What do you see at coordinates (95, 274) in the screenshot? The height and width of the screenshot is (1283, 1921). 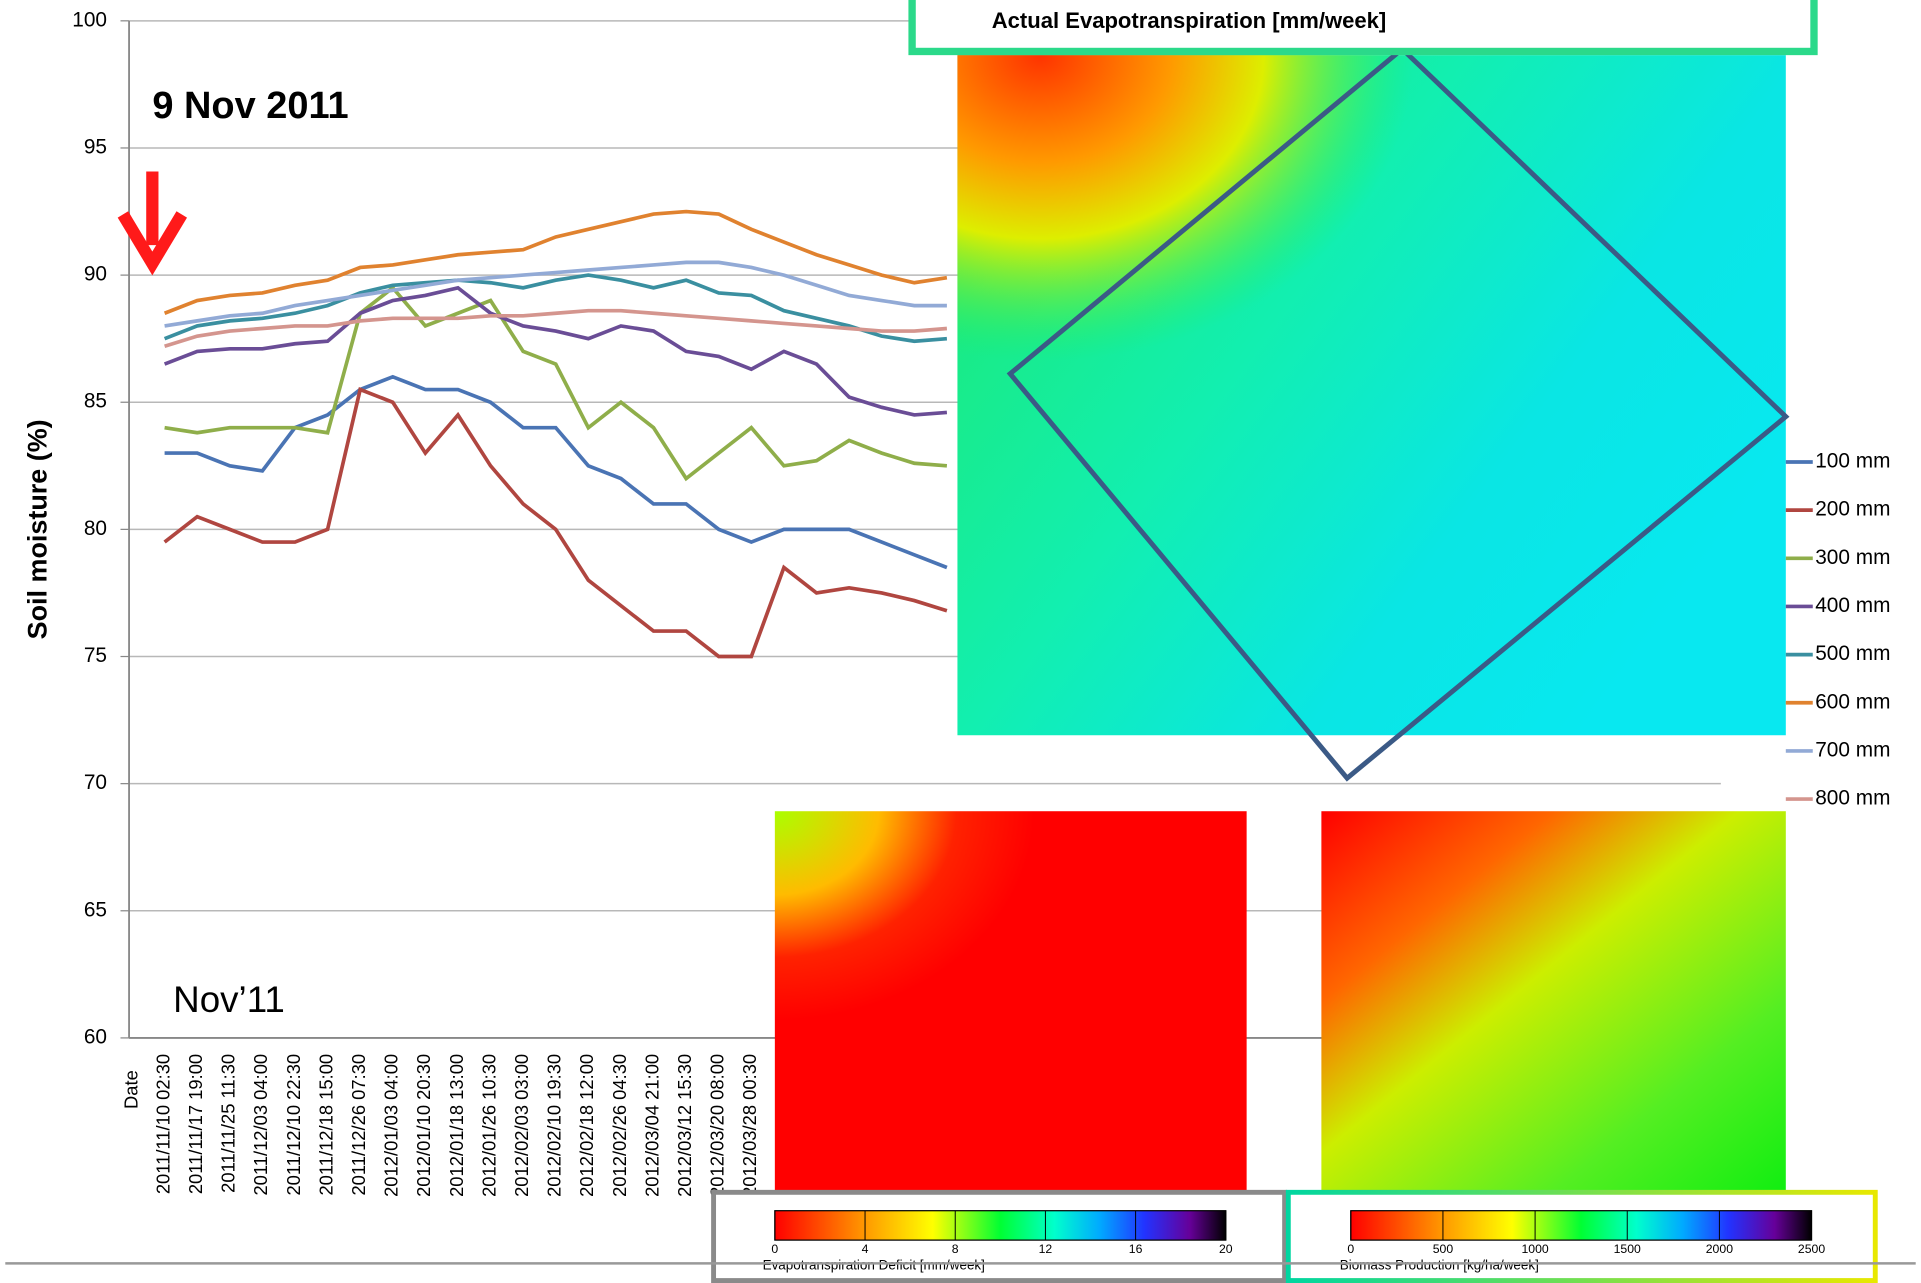 I see `y-tick-label: 90` at bounding box center [95, 274].